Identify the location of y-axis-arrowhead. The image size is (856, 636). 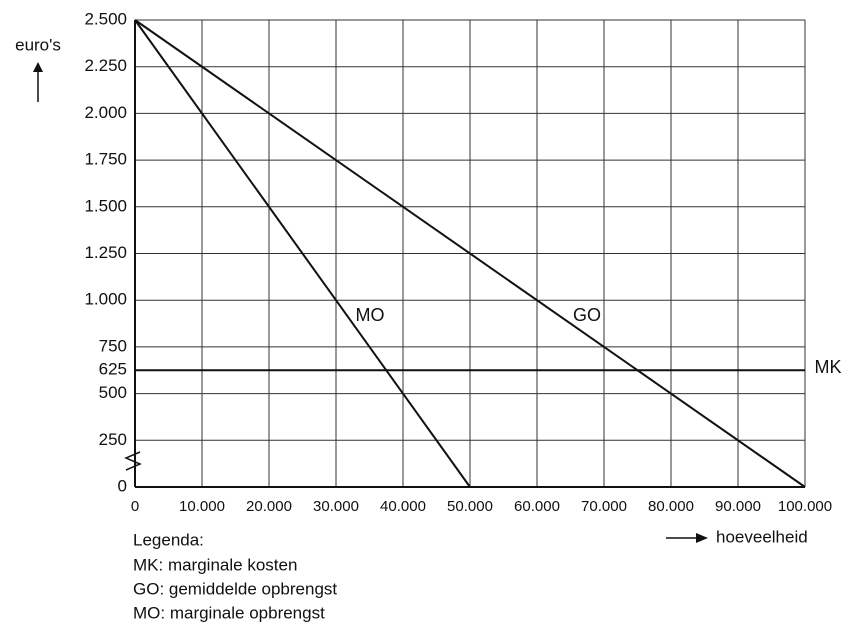
(38, 67).